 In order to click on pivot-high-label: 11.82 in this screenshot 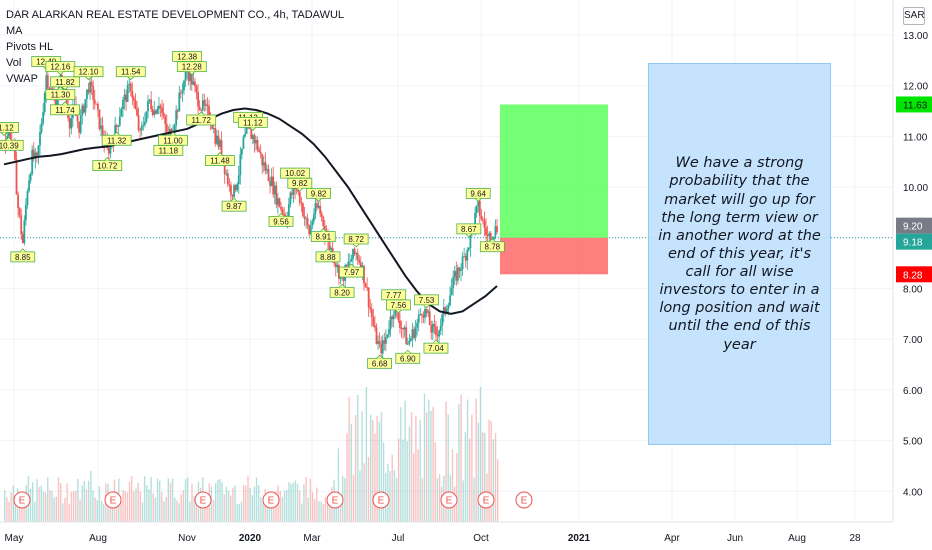, I will do `click(65, 83)`.